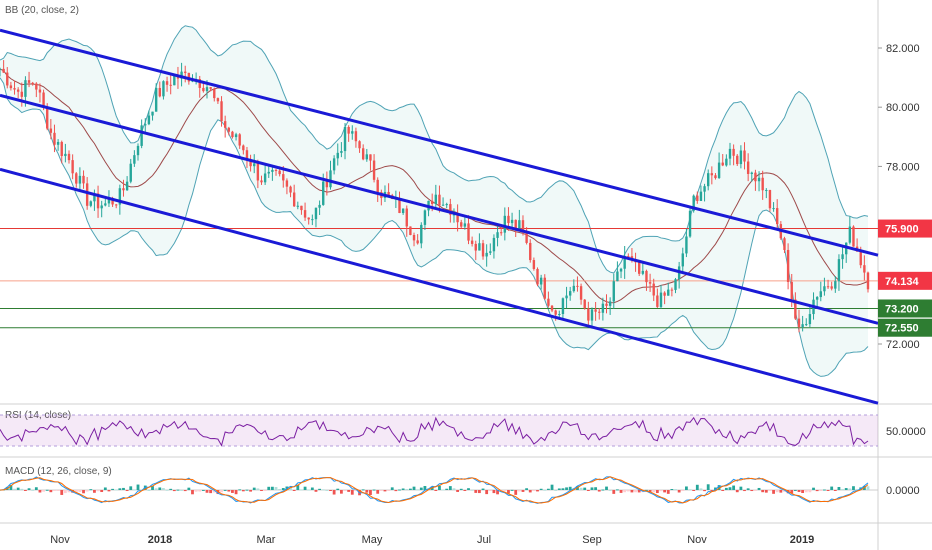 The height and width of the screenshot is (550, 932). I want to click on price-tick-label: 78.000, so click(903, 167).